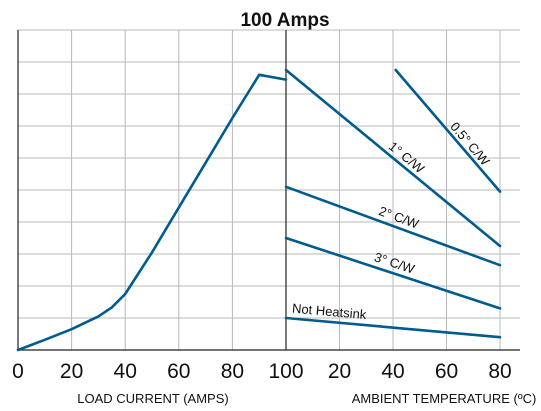 This screenshot has width=541, height=411. Describe the element at coordinates (152, 398) in the screenshot. I see `x-axis-label-load-current: LOAD CURRENT (AMPS)` at that location.